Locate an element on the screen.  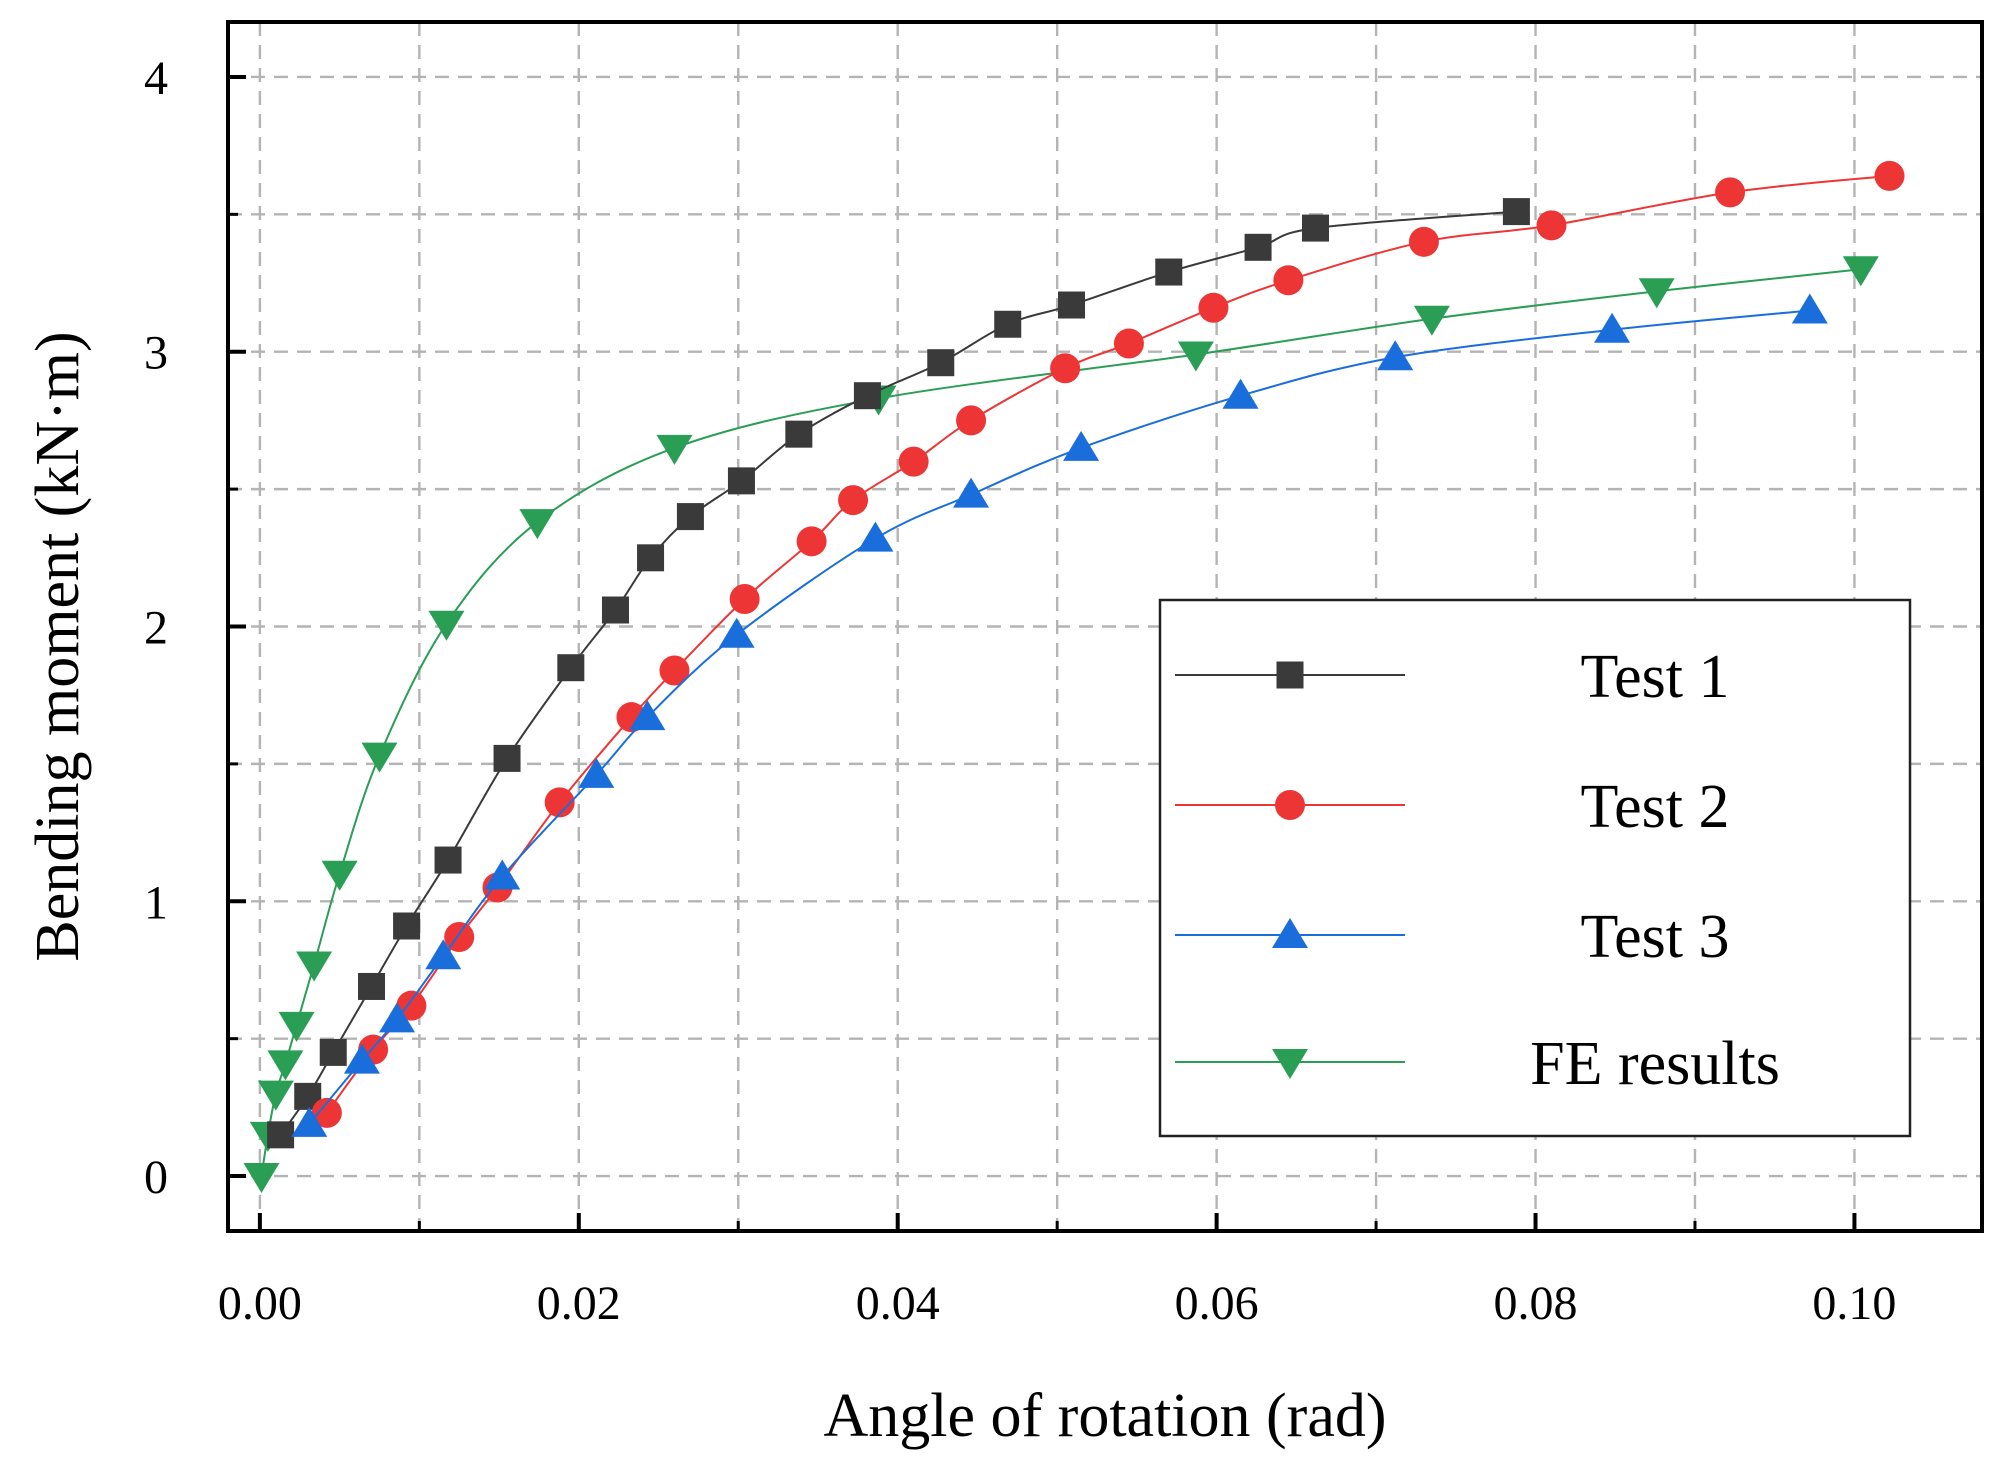
legend-entry: FE results is located at coordinates (1477, 1064).